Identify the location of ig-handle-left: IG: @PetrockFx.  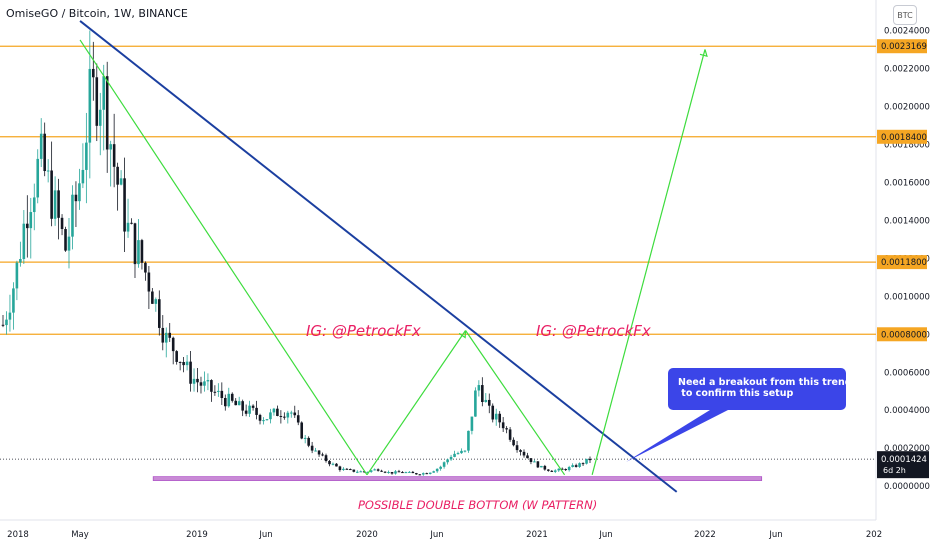
(363, 331).